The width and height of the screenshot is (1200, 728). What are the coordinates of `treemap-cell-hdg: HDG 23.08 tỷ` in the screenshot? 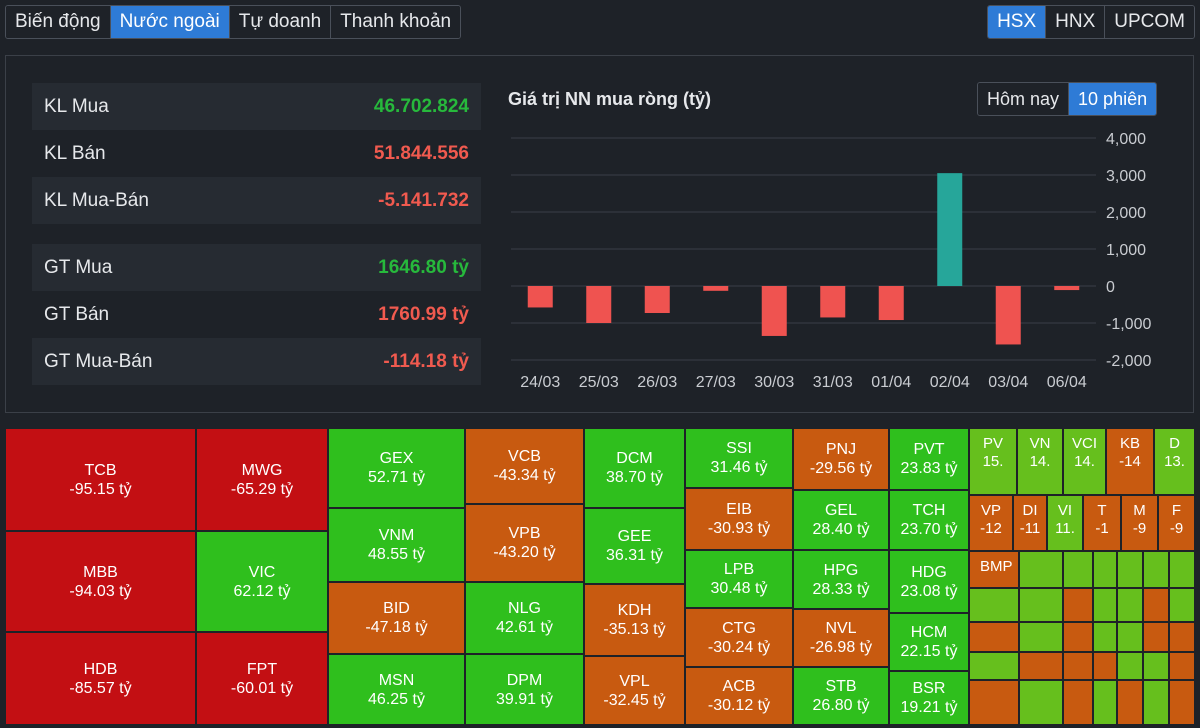 It's located at (929, 581).